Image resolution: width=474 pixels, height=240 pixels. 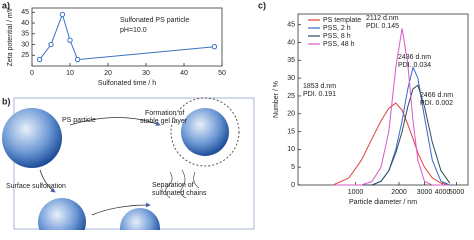 I want to click on panel-label: a), so click(x=6, y=5).